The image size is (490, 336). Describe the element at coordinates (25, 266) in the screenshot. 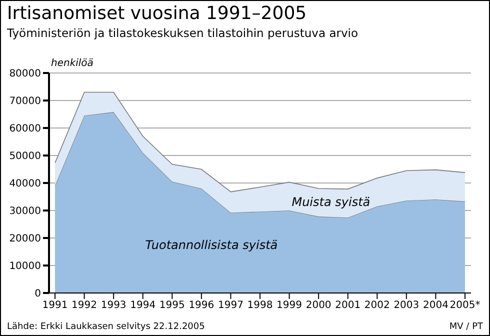

I see `y-tick-label: 10000` at that location.